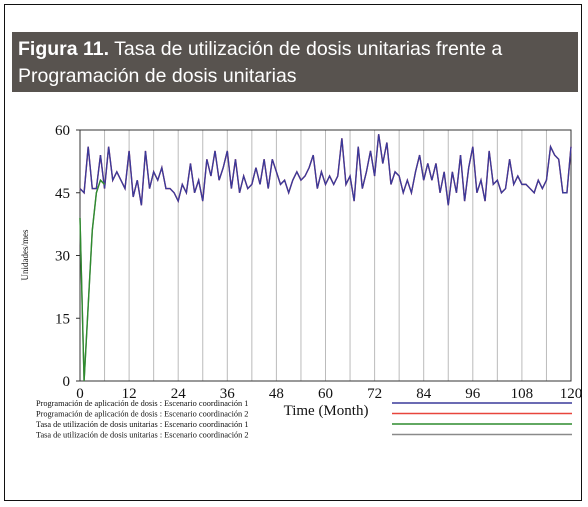 Image resolution: width=588 pixels, height=507 pixels. Describe the element at coordinates (25, 254) in the screenshot. I see `y-axis-label: Unidades/mes` at that location.